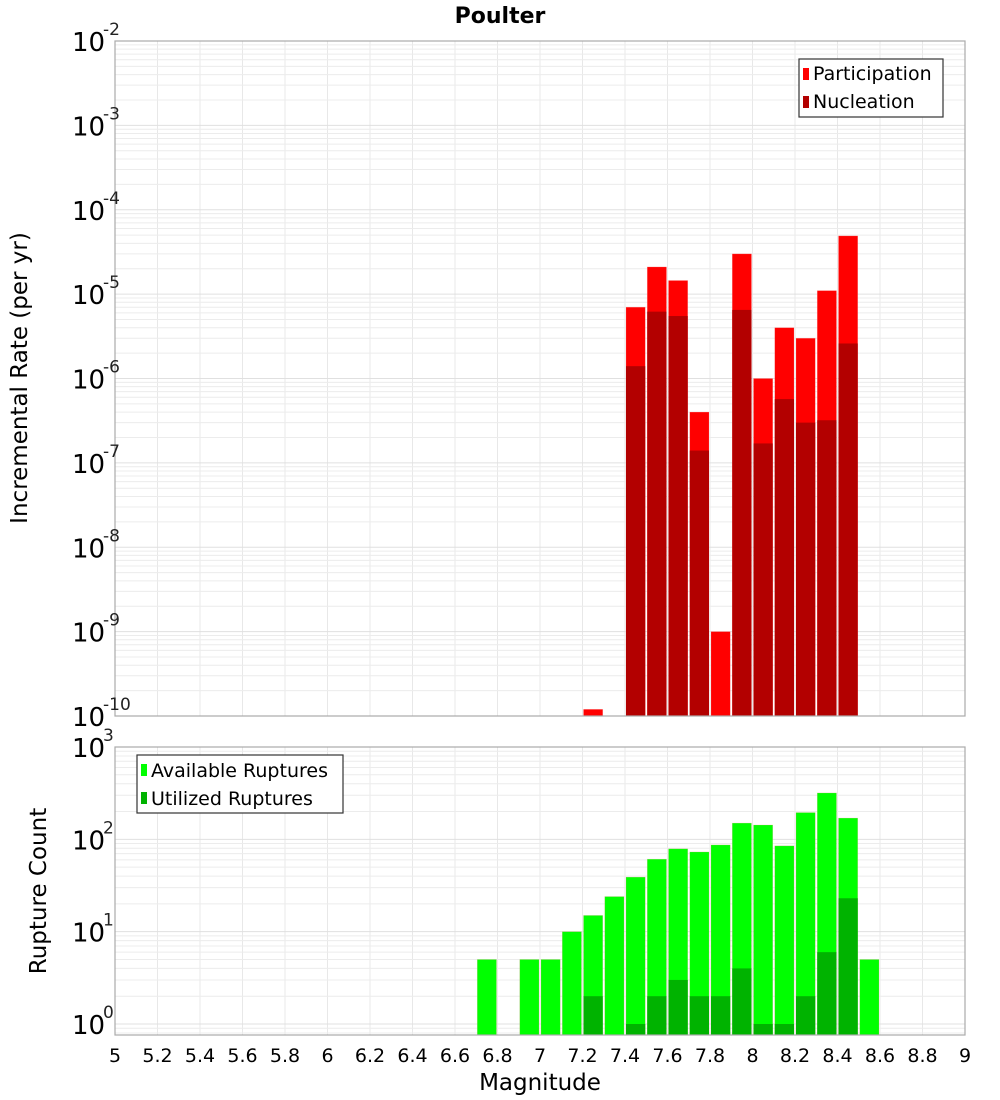  I want to click on bottom-legend-box, so click(240, 784).